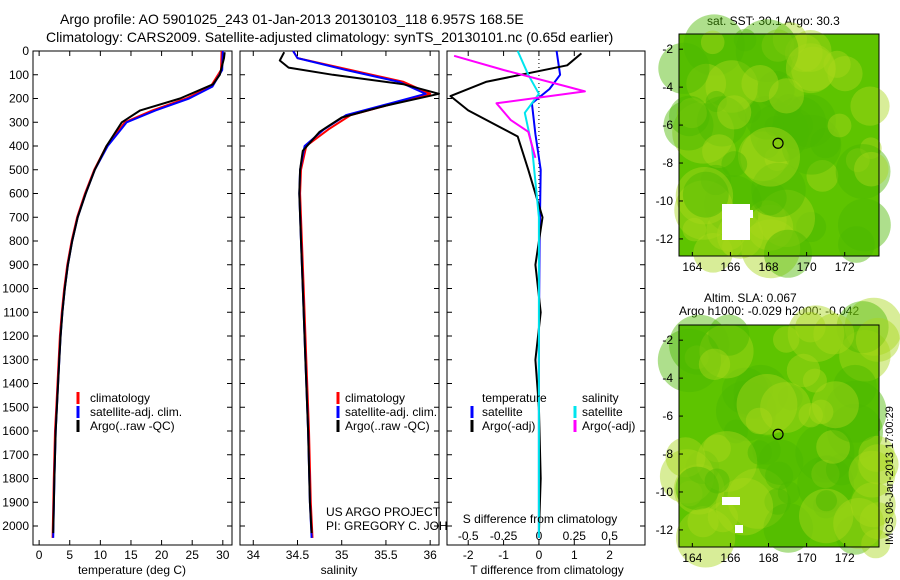 This screenshot has width=900, height=580. I want to click on map-y-tick-label: -12, so click(665, 530).